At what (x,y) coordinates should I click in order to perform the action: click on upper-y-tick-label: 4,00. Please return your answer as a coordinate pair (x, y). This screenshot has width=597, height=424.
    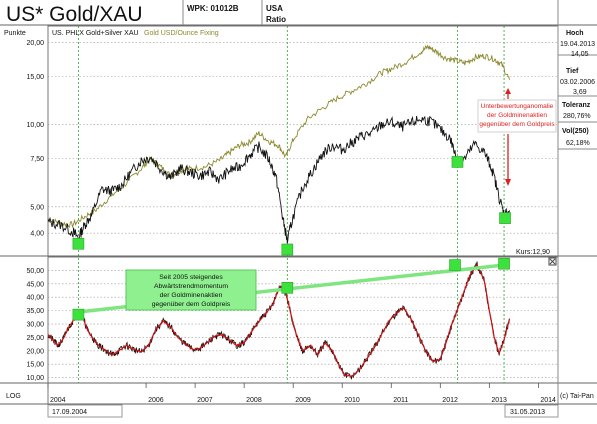
    Looking at the image, I should click on (37, 234).